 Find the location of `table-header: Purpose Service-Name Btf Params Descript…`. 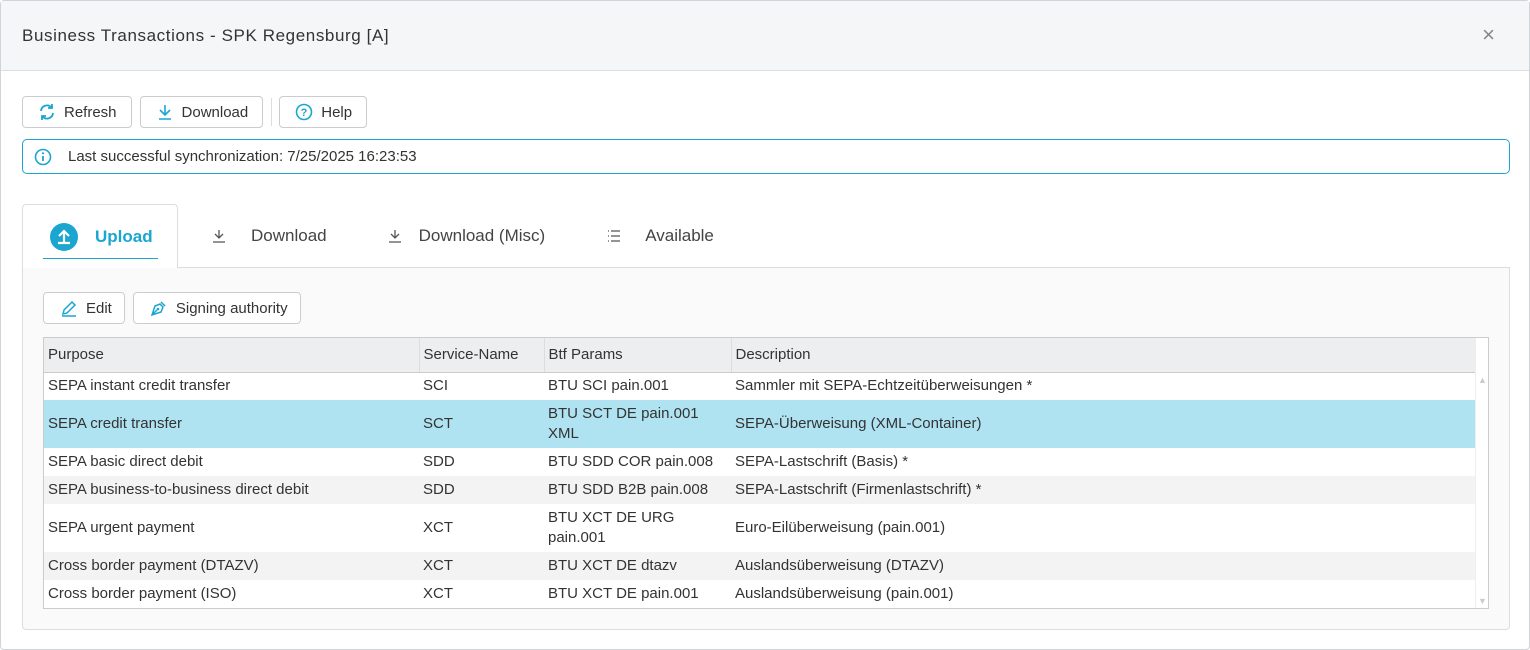

table-header: Purpose Service-Name Btf Params Descript… is located at coordinates (760, 355).